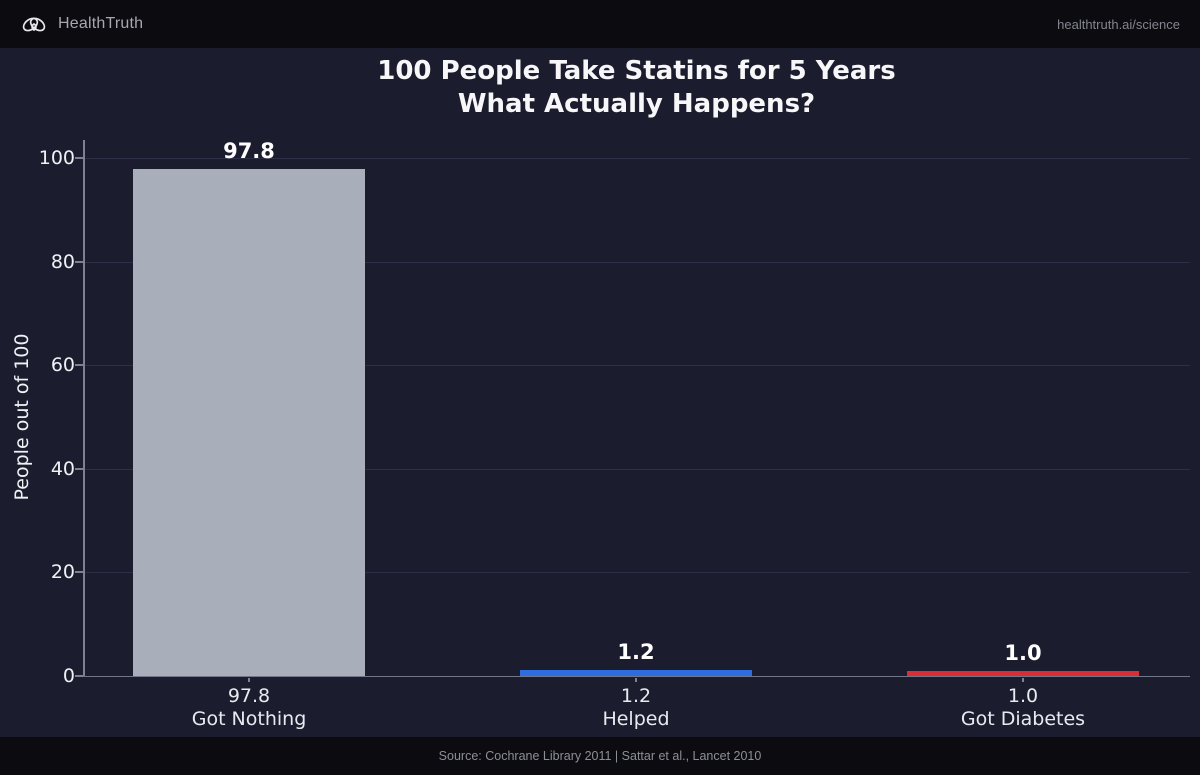 Image resolution: width=1200 pixels, height=775 pixels. I want to click on x-tick-label-line1: 1.2, so click(636, 696).